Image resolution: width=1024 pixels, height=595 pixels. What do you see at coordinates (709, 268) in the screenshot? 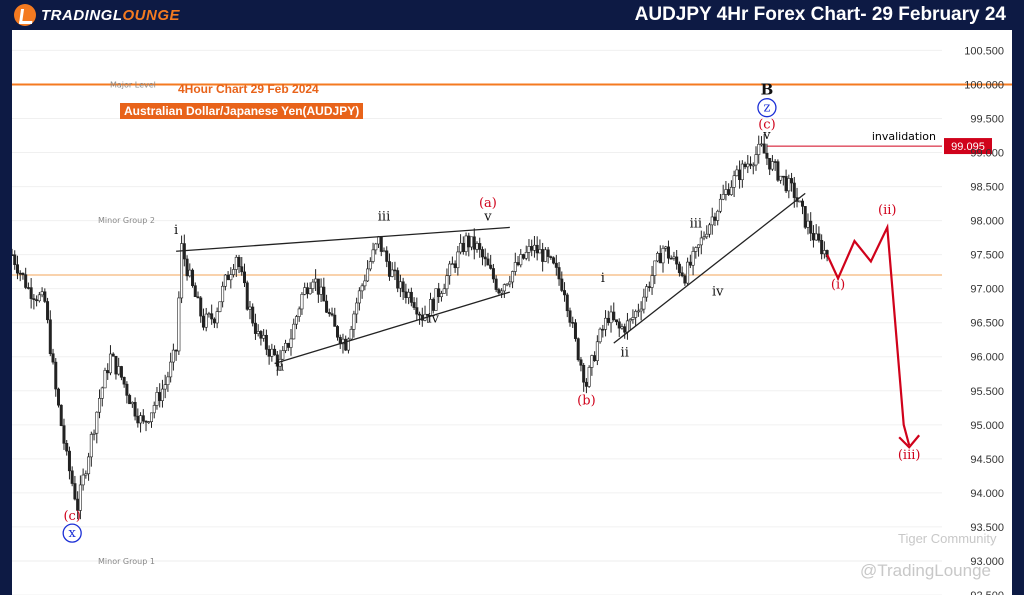
I see `trend-line` at bounding box center [709, 268].